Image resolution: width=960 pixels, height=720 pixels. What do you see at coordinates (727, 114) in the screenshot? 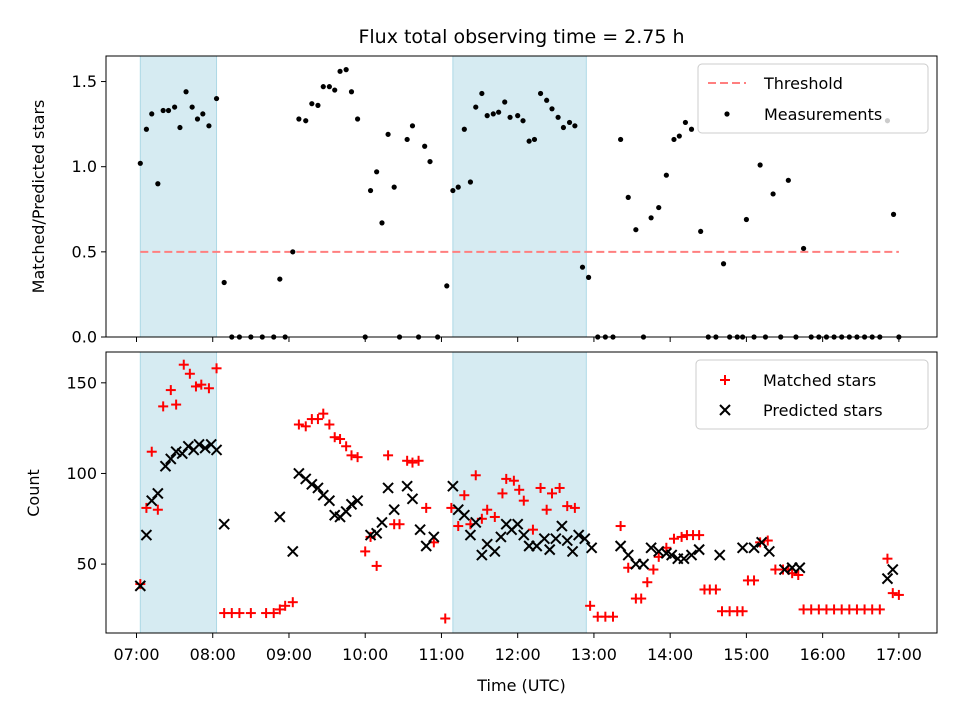
I see `legend-measurements-swatch` at bounding box center [727, 114].